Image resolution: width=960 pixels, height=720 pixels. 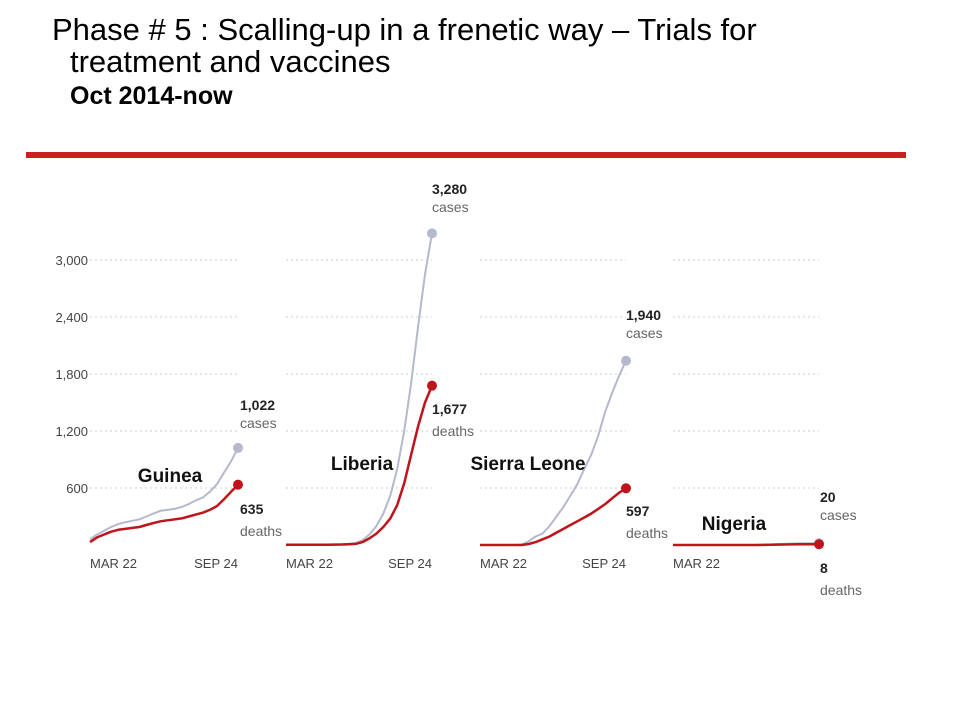 I want to click on slide-subtitle: Oct 2014-now, so click(x=151, y=96).